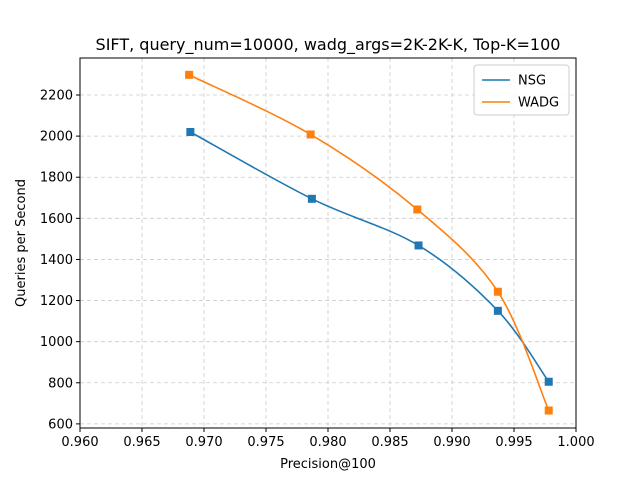  What do you see at coordinates (538, 103) in the screenshot?
I see `legend-label-wadg: WADG` at bounding box center [538, 103].